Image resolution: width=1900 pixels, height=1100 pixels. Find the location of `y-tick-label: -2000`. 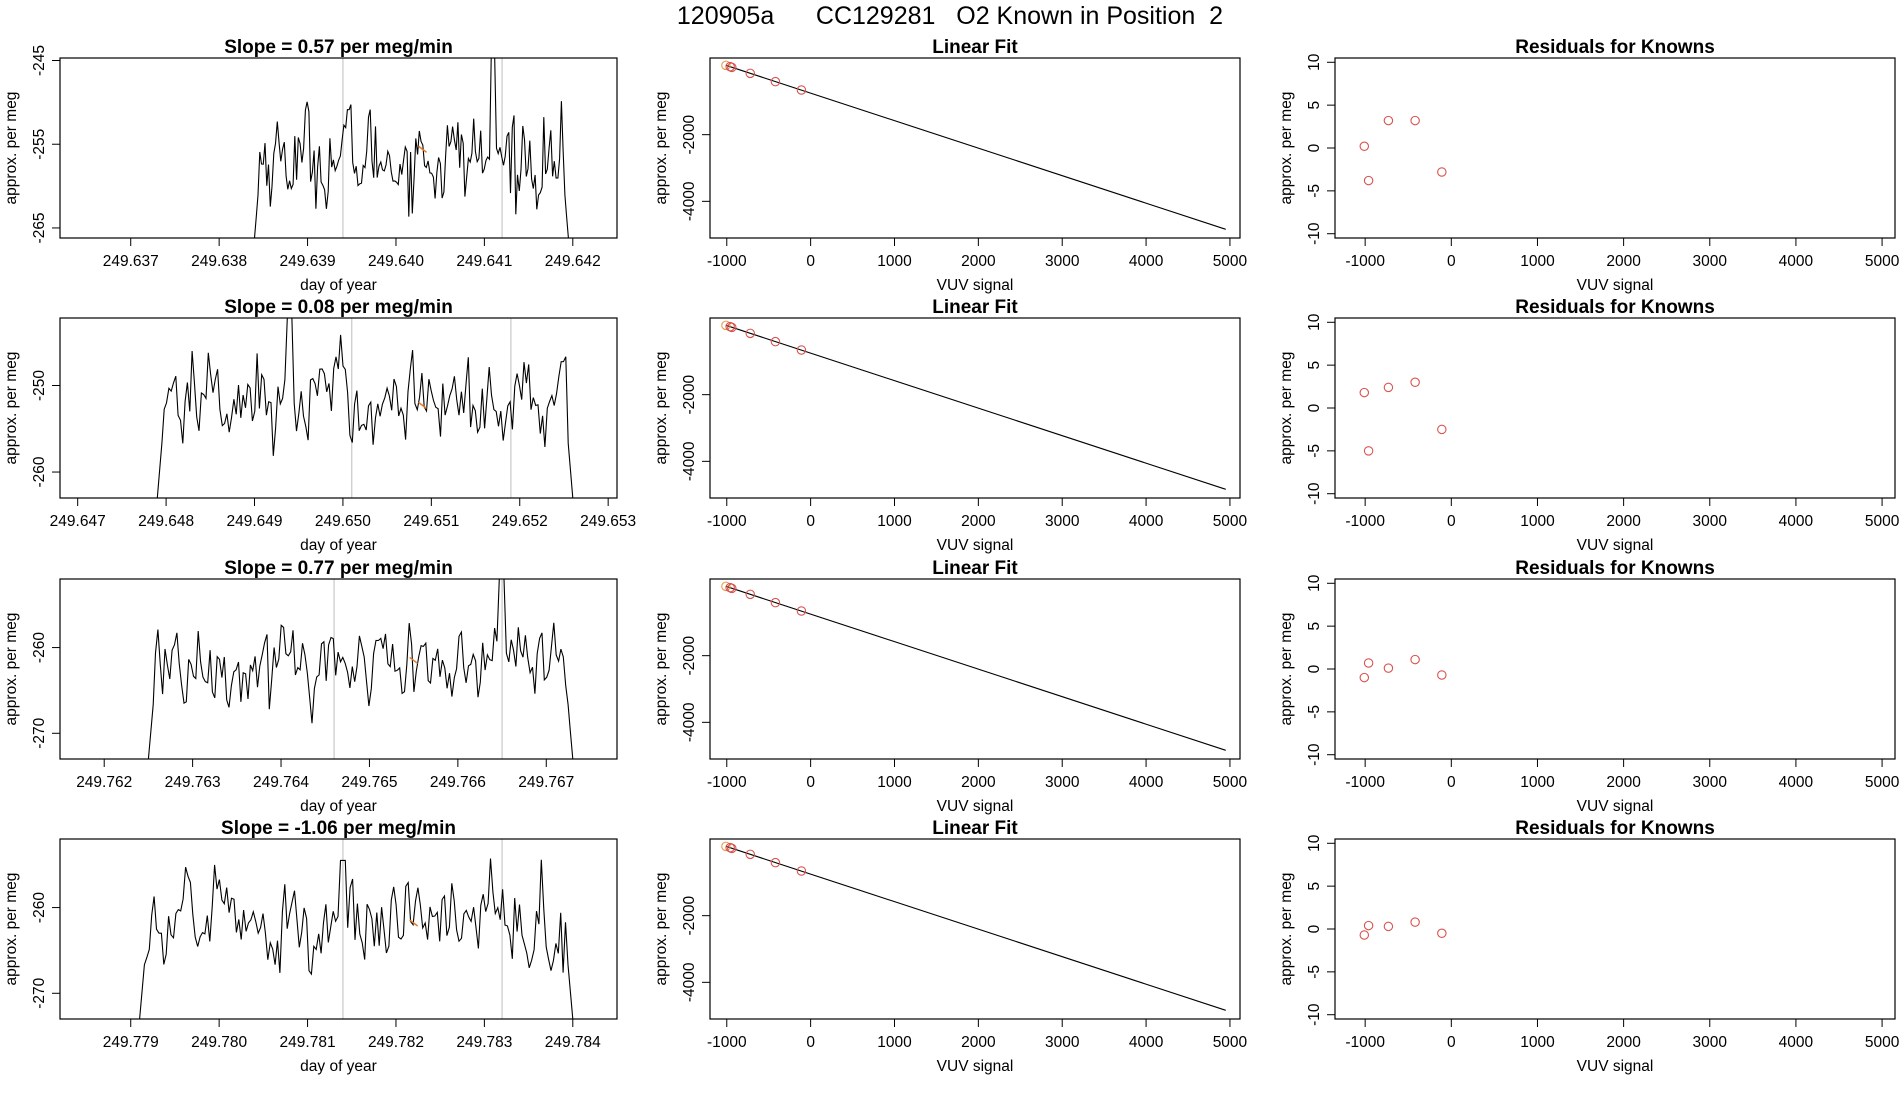

y-tick-label: -2000 is located at coordinates (689, 394).